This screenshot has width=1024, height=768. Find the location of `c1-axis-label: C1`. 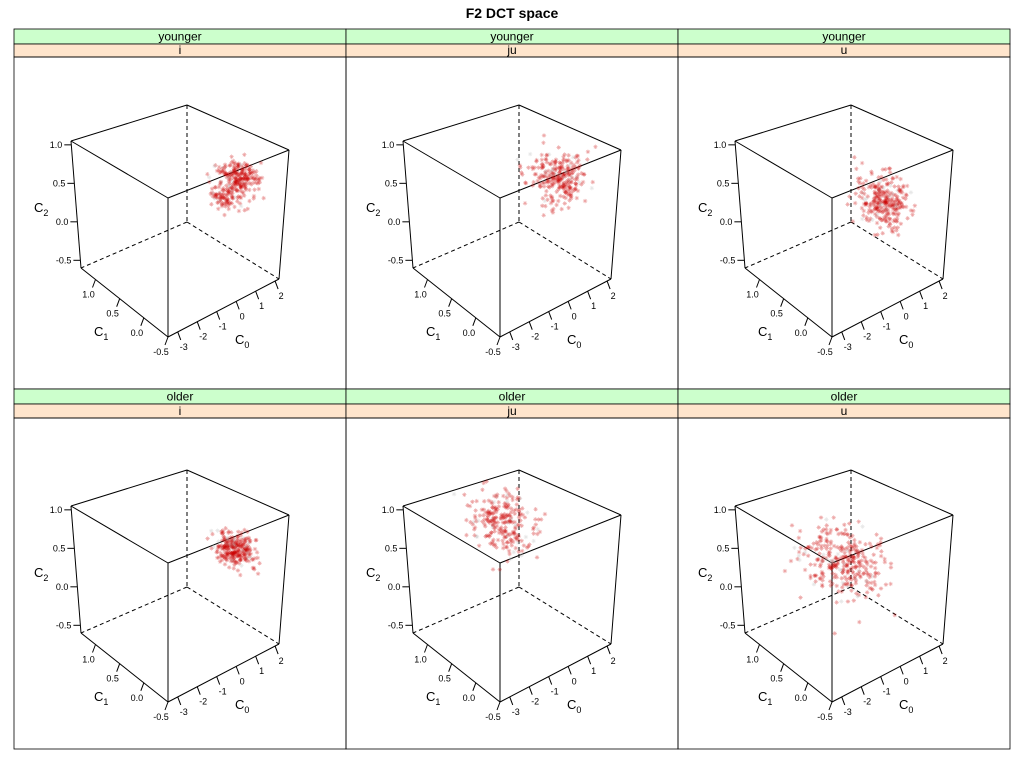

c1-axis-label: C1 is located at coordinates (765, 698).